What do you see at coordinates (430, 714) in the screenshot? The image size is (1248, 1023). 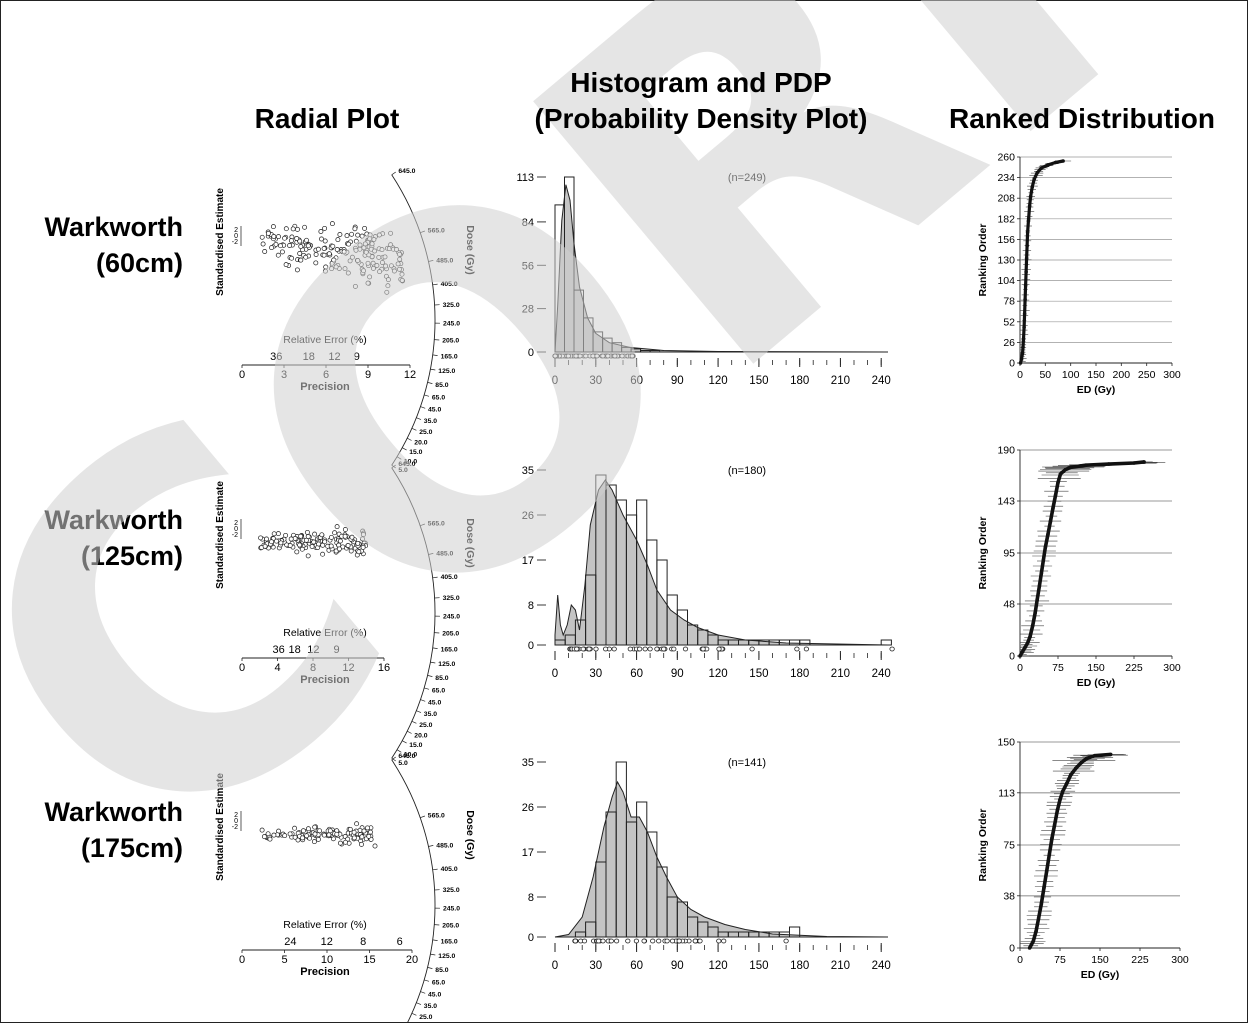 I see `radial-dose-tick-label: 35.0` at bounding box center [430, 714].